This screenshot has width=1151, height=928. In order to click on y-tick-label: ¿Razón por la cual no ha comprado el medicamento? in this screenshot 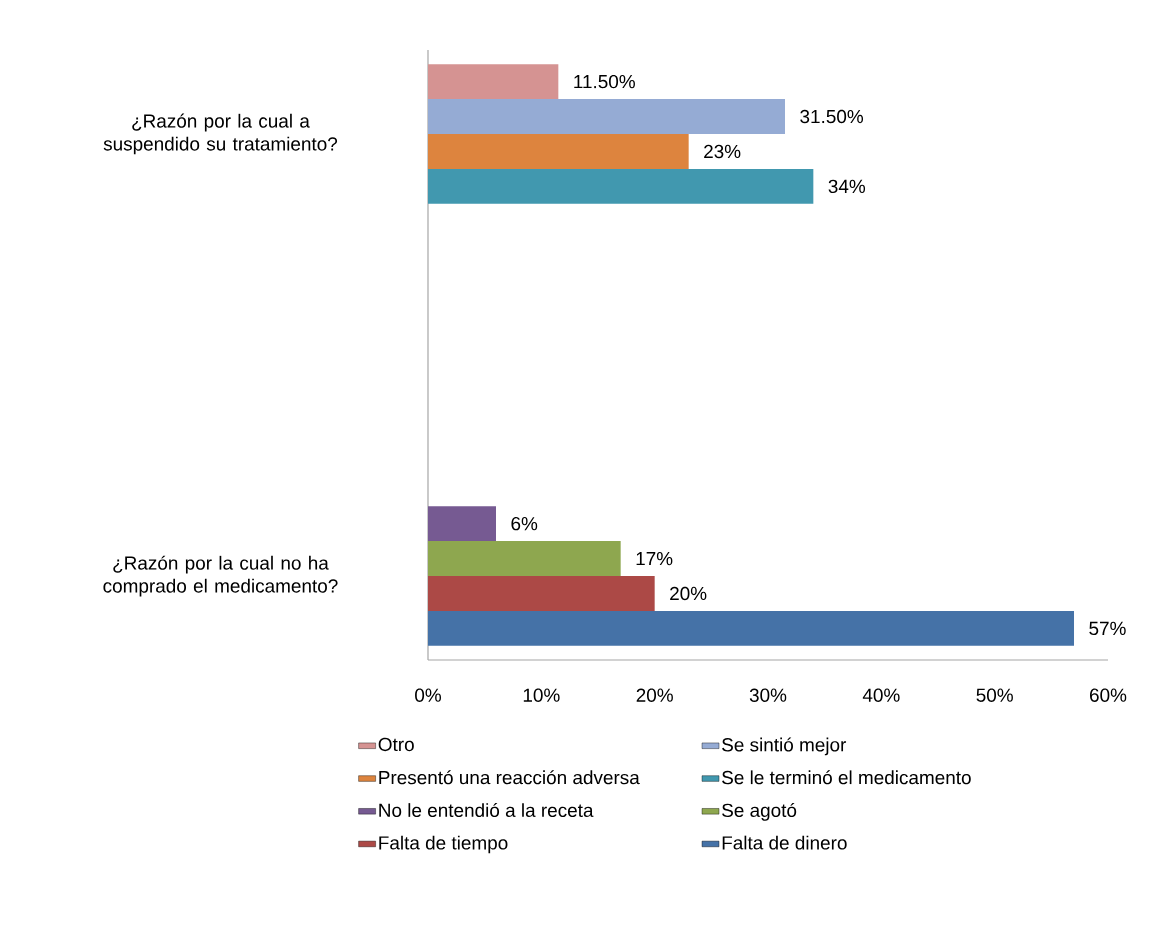, I will do `click(220, 576)`.